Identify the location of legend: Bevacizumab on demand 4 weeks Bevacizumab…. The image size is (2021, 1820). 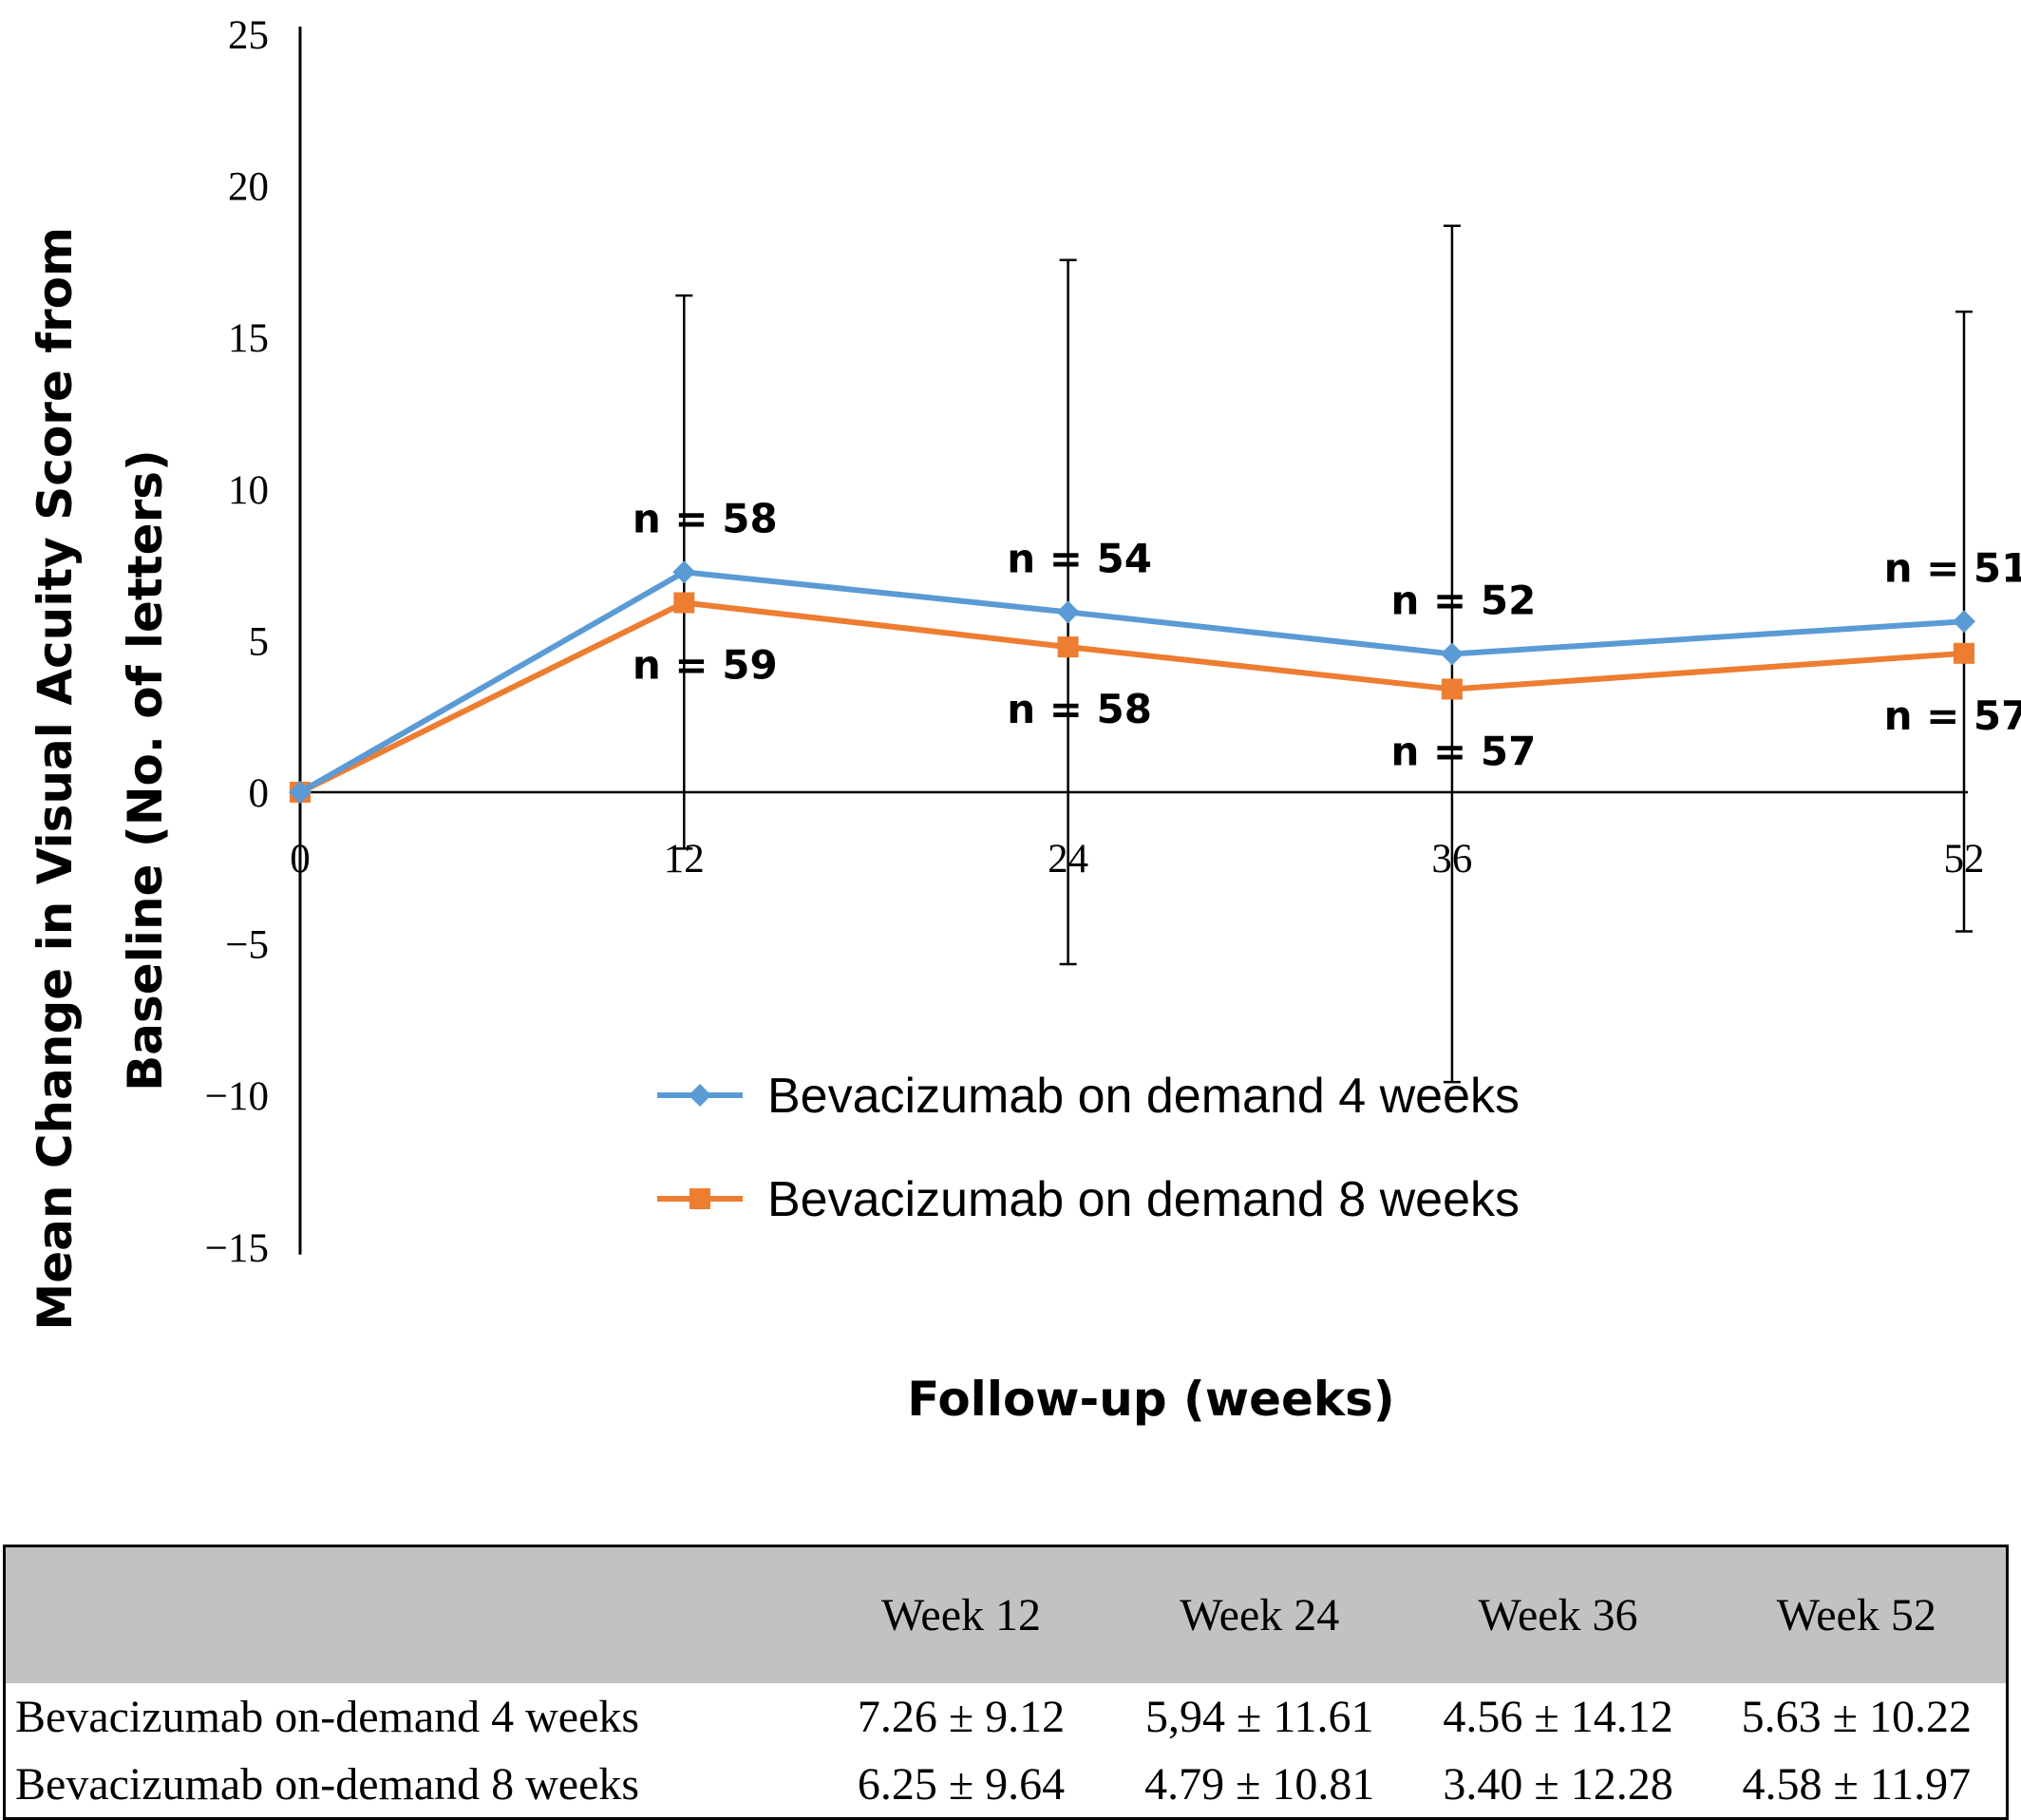
(1088, 1148).